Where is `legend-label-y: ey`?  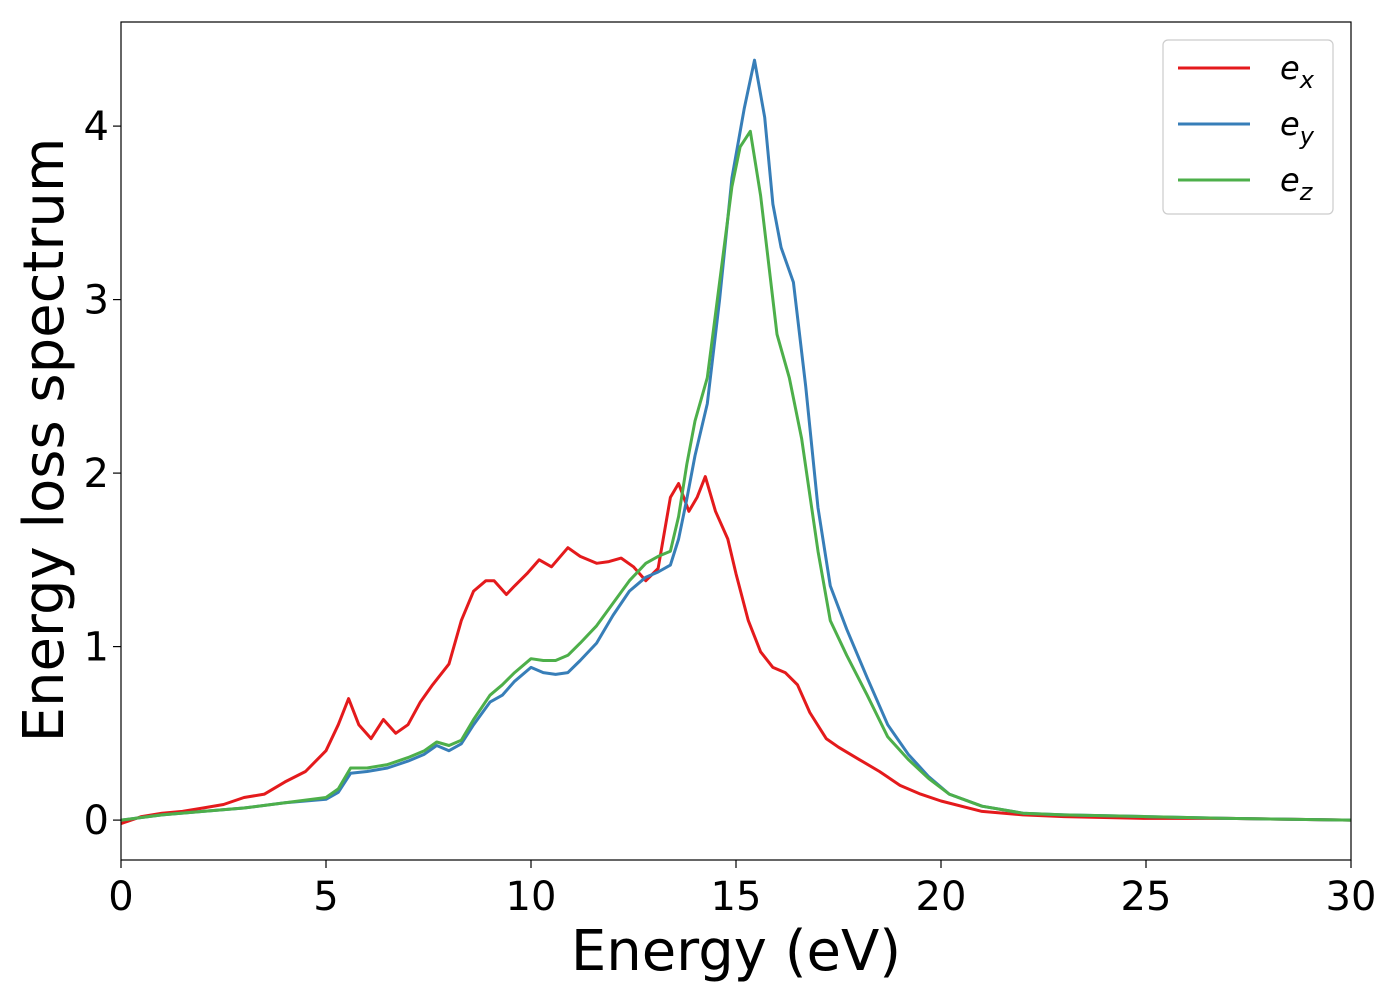 legend-label-y: ey is located at coordinates (1297, 127).